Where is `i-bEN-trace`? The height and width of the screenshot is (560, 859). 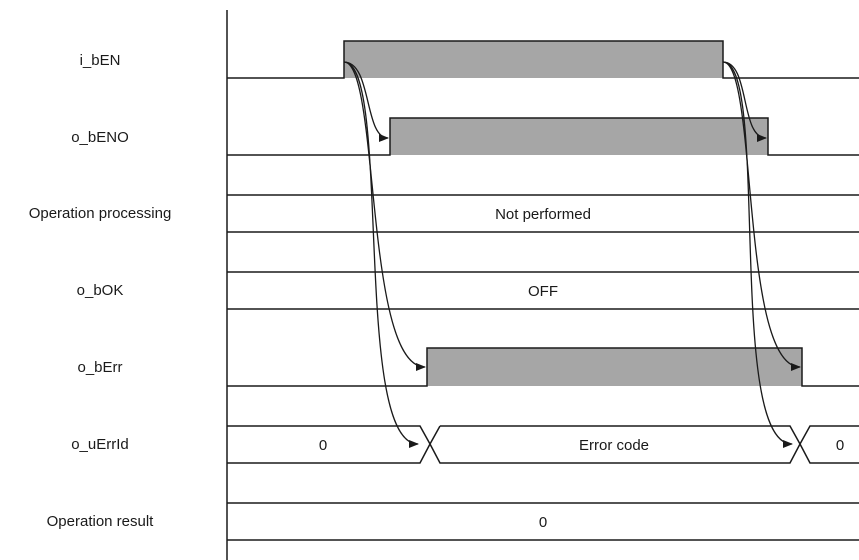
i-bEN-trace is located at coordinates (543, 59).